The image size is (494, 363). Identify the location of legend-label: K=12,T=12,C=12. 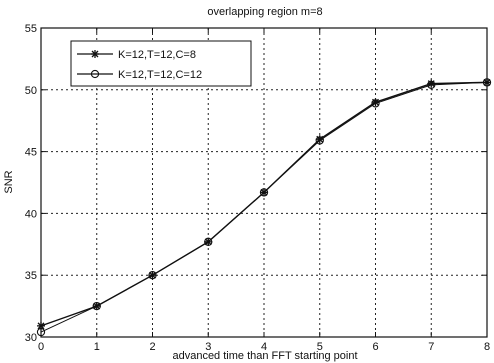
(160, 75).